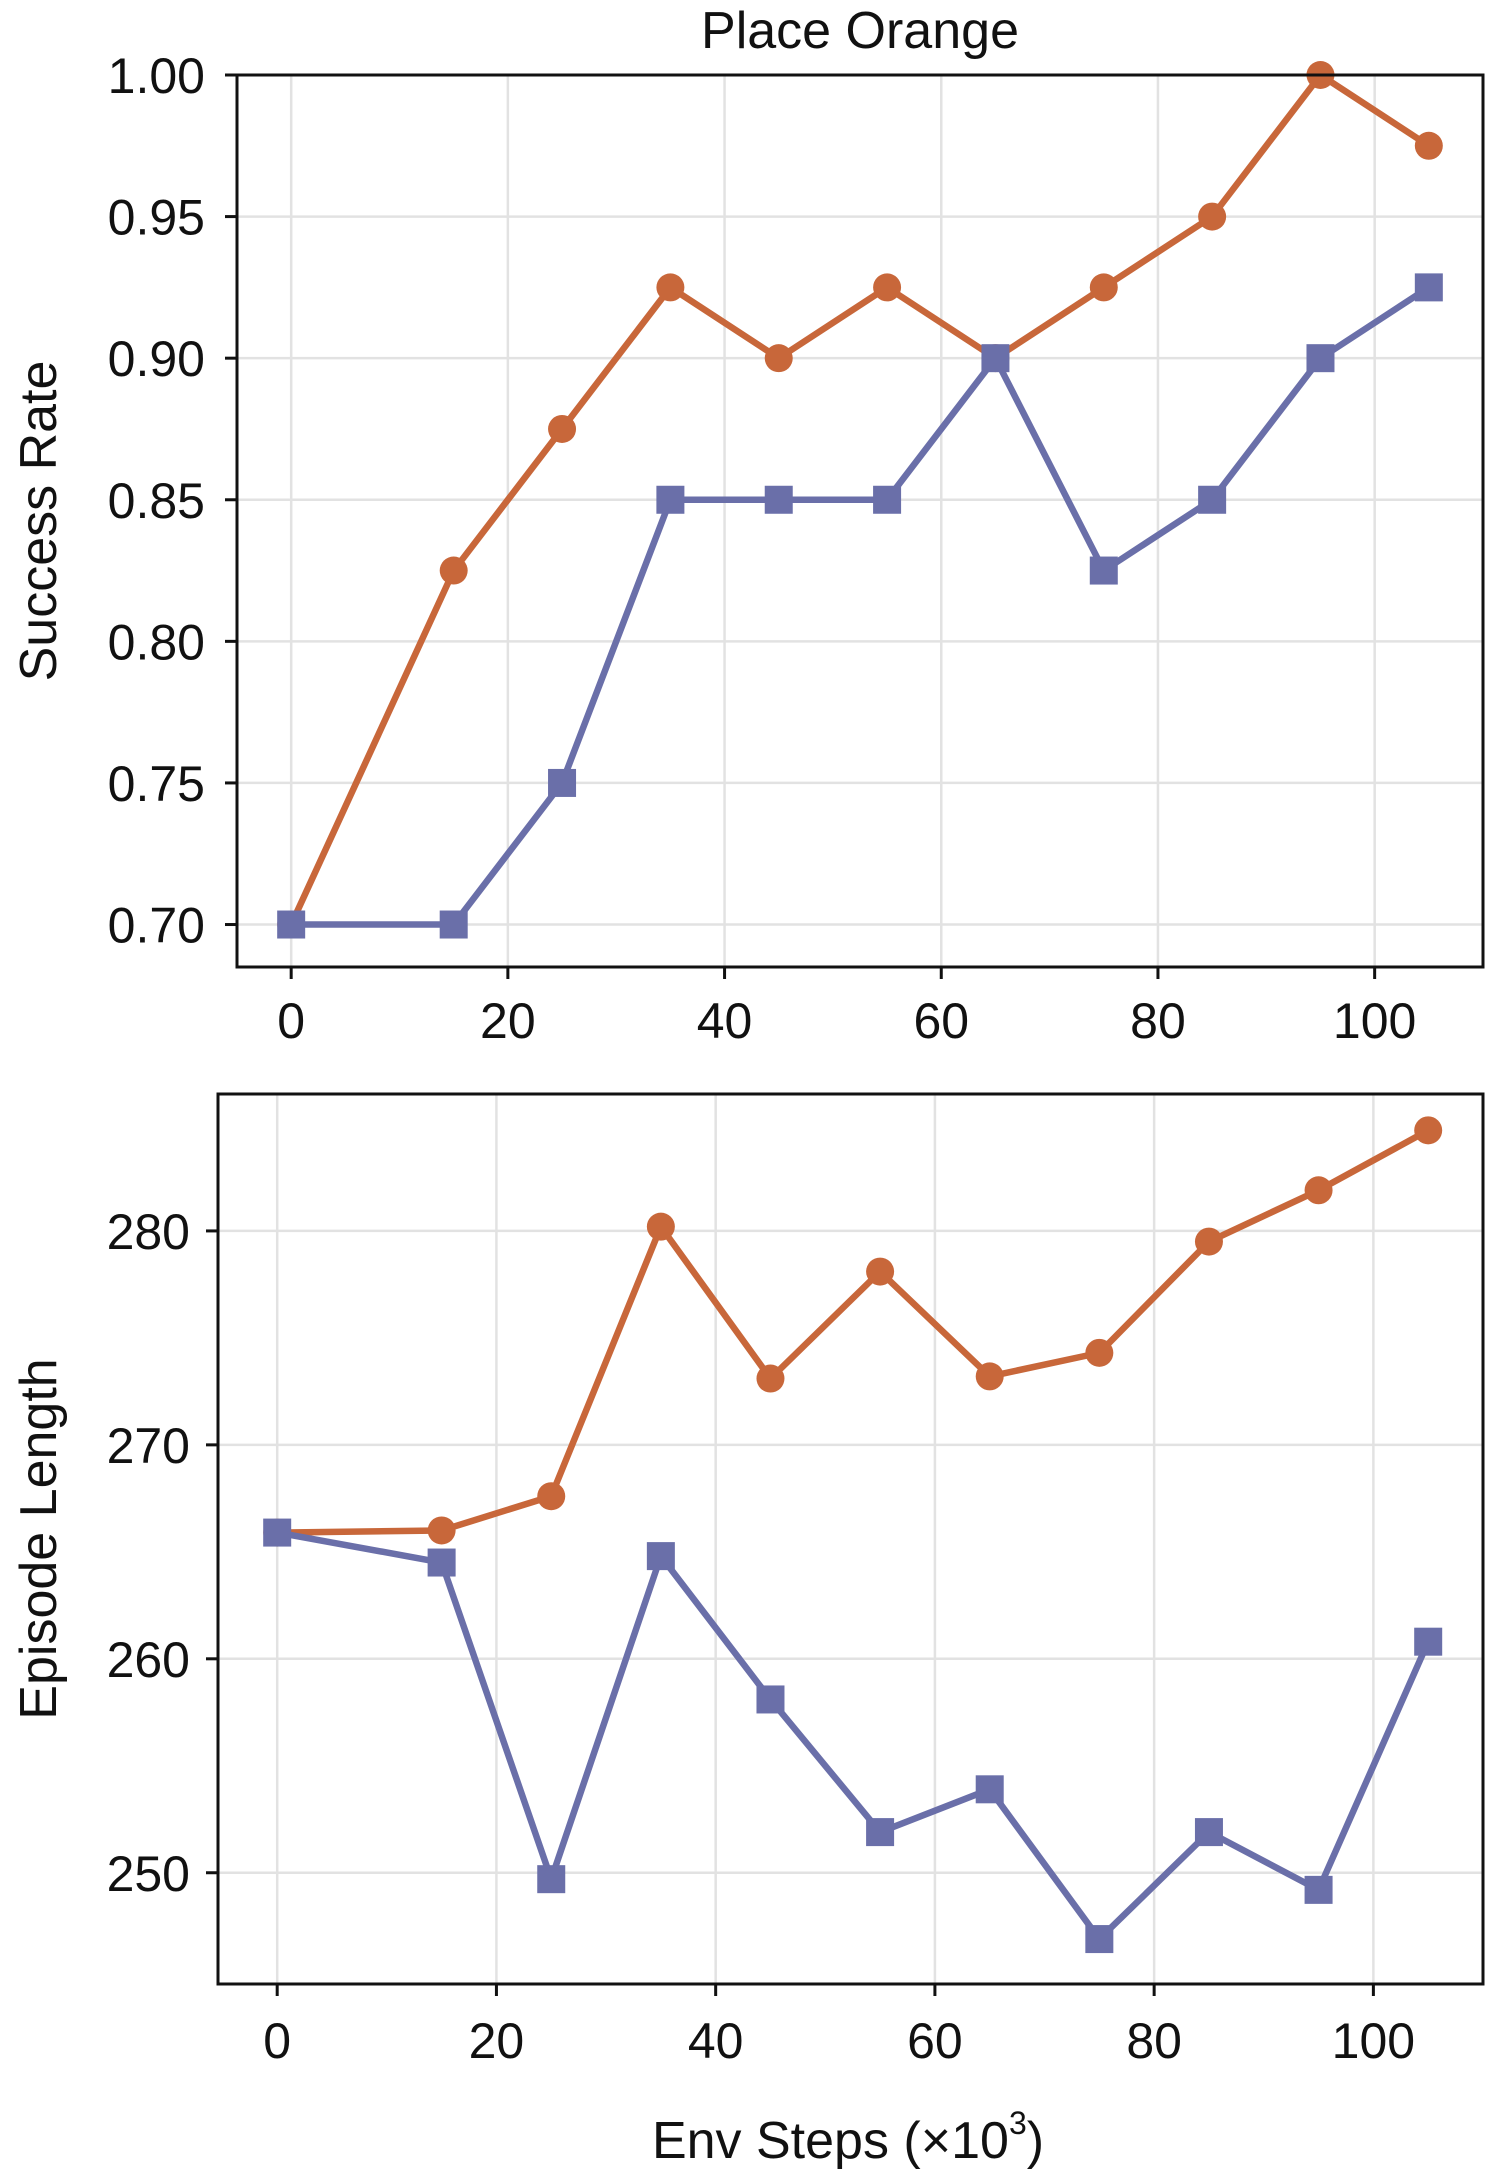 This screenshot has width=1500, height=2180. Describe the element at coordinates (156, 926) in the screenshot. I see `y-tick-label: 0.70` at that location.